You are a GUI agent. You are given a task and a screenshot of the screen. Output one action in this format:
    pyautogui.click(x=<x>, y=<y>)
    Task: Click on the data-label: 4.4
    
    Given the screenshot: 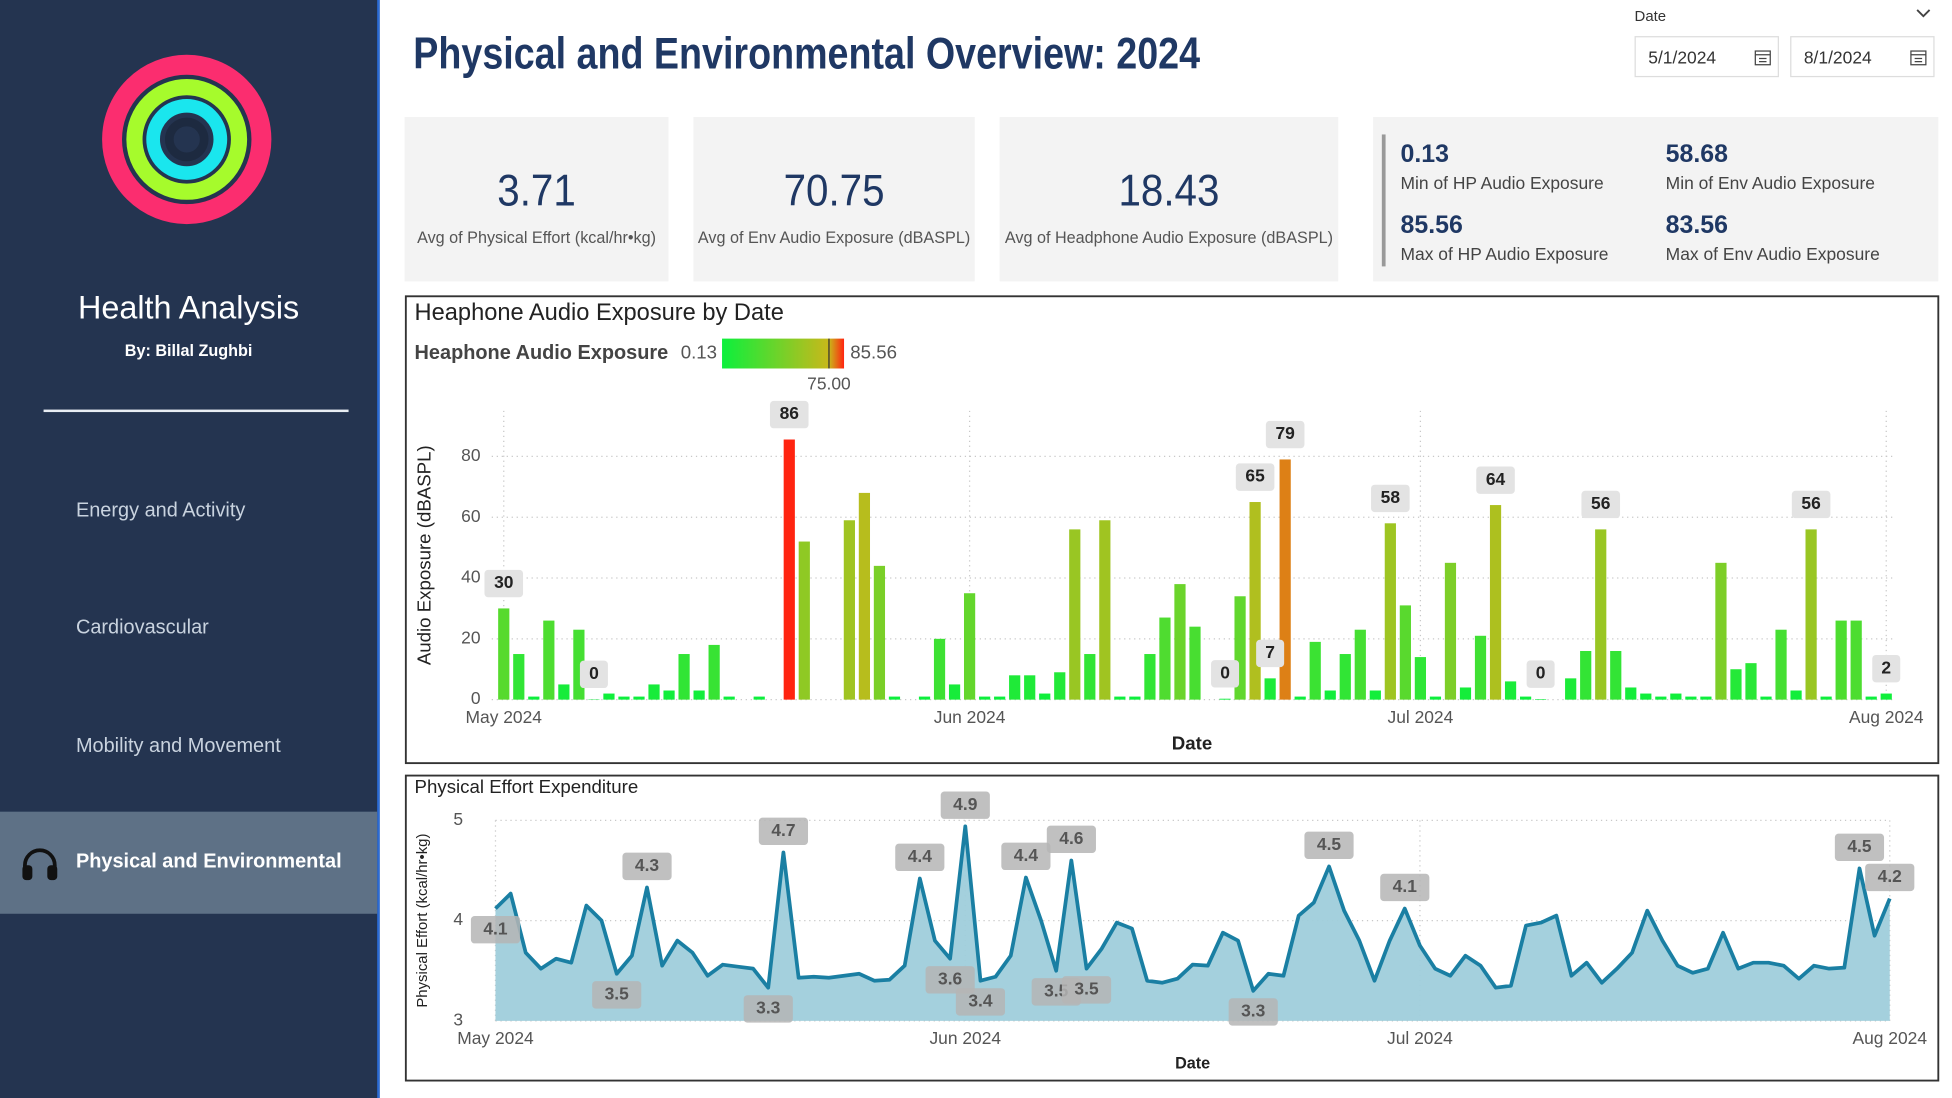 What is the action you would take?
    pyautogui.click(x=1026, y=855)
    